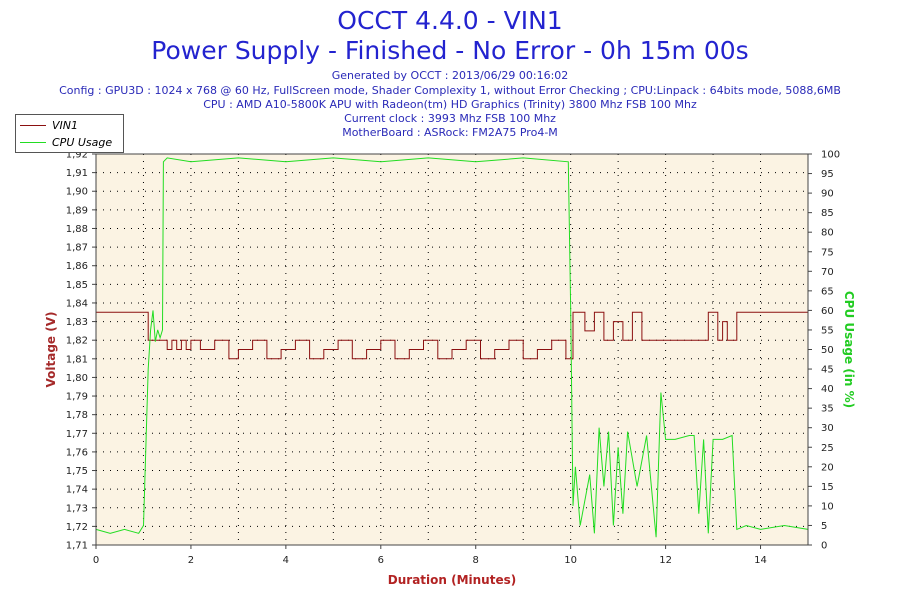 This screenshot has height=600, width=900. Describe the element at coordinates (827, 311) in the screenshot. I see `right-tick-label: 60` at that location.